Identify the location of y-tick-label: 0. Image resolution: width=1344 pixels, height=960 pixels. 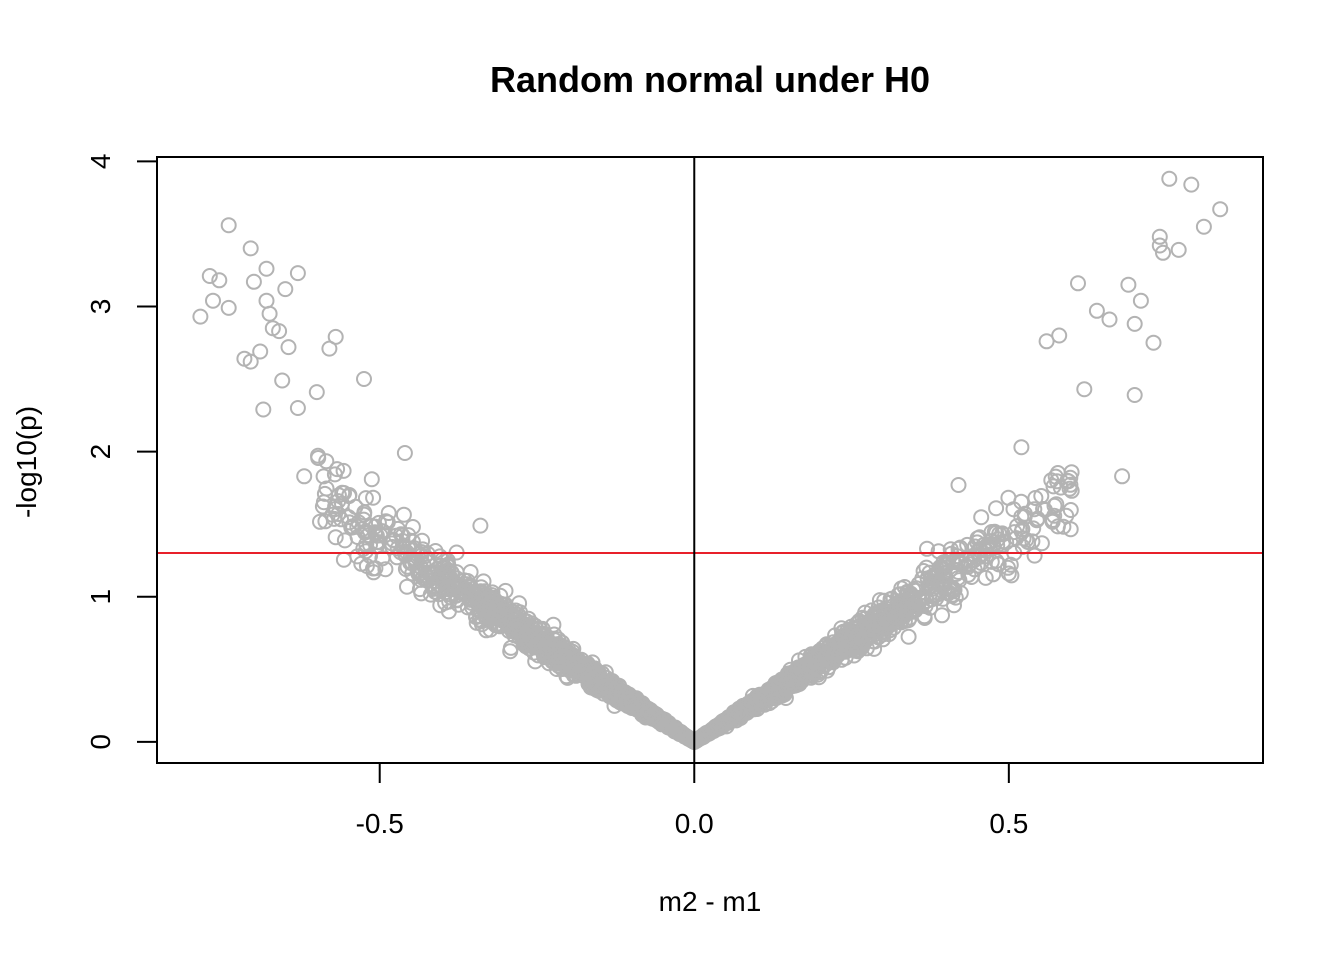
(100, 742).